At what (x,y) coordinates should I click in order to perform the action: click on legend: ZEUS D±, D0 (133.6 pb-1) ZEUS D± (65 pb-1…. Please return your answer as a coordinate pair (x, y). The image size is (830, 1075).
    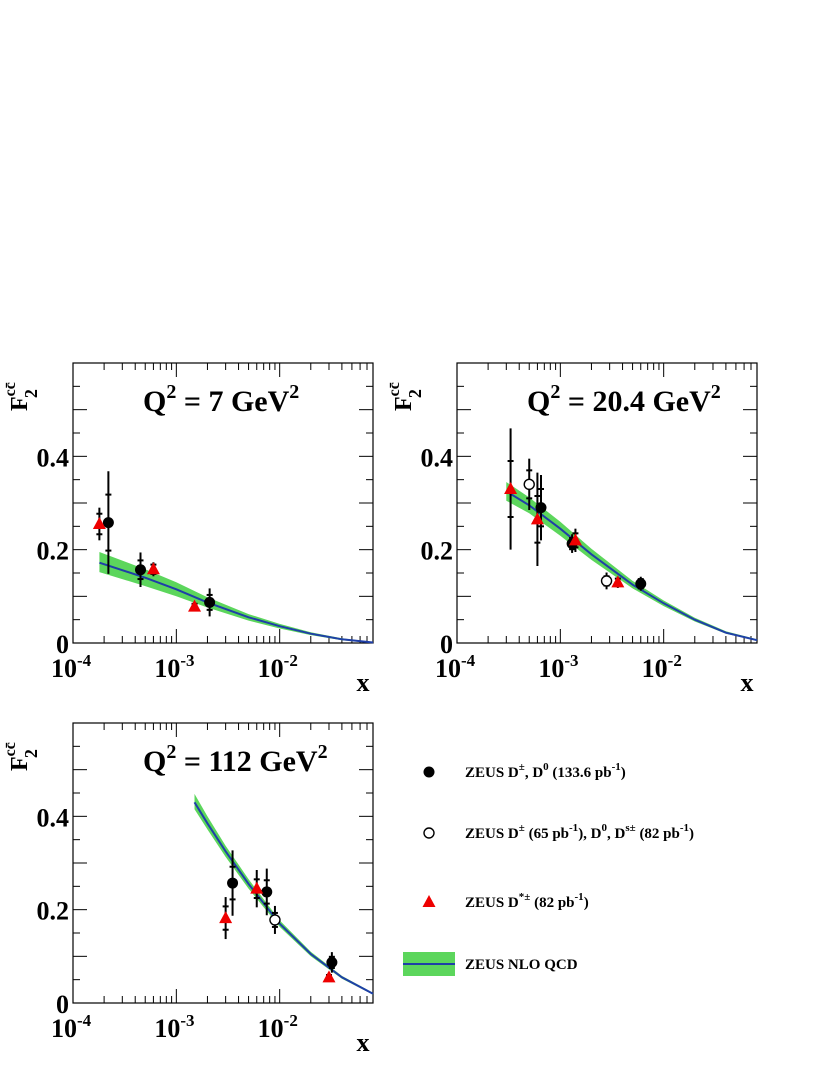
    Looking at the image, I should click on (548, 868).